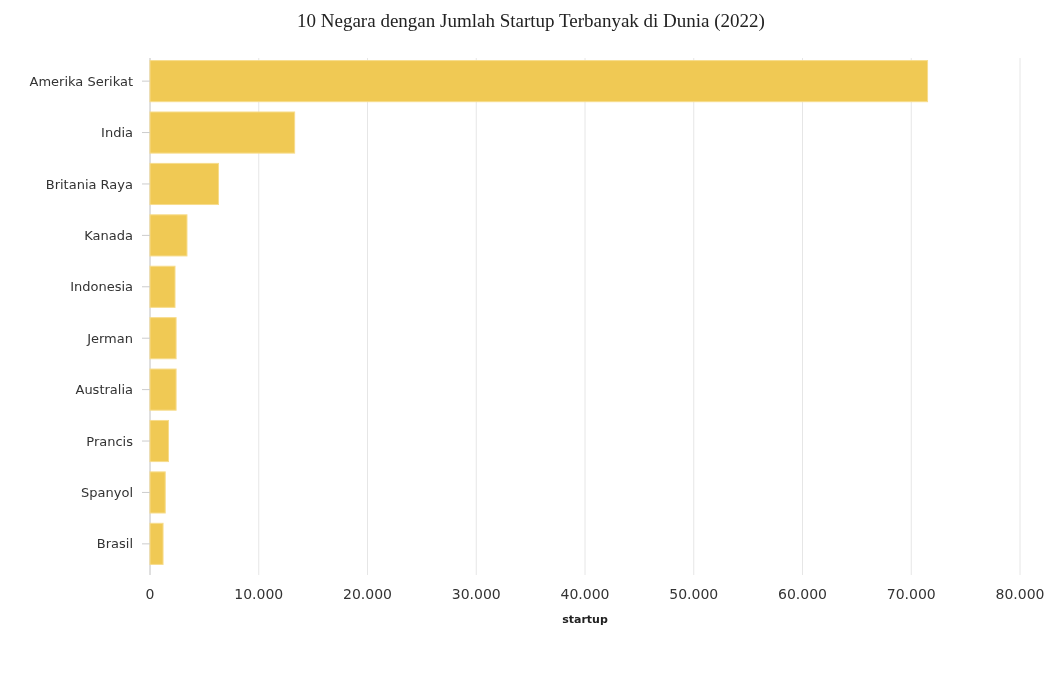  I want to click on x-tick-label: 50.000, so click(694, 594).